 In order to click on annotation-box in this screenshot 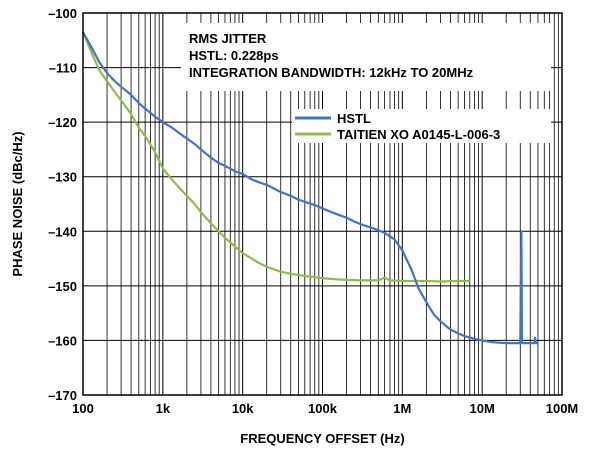, I will do `click(366, 57)`.